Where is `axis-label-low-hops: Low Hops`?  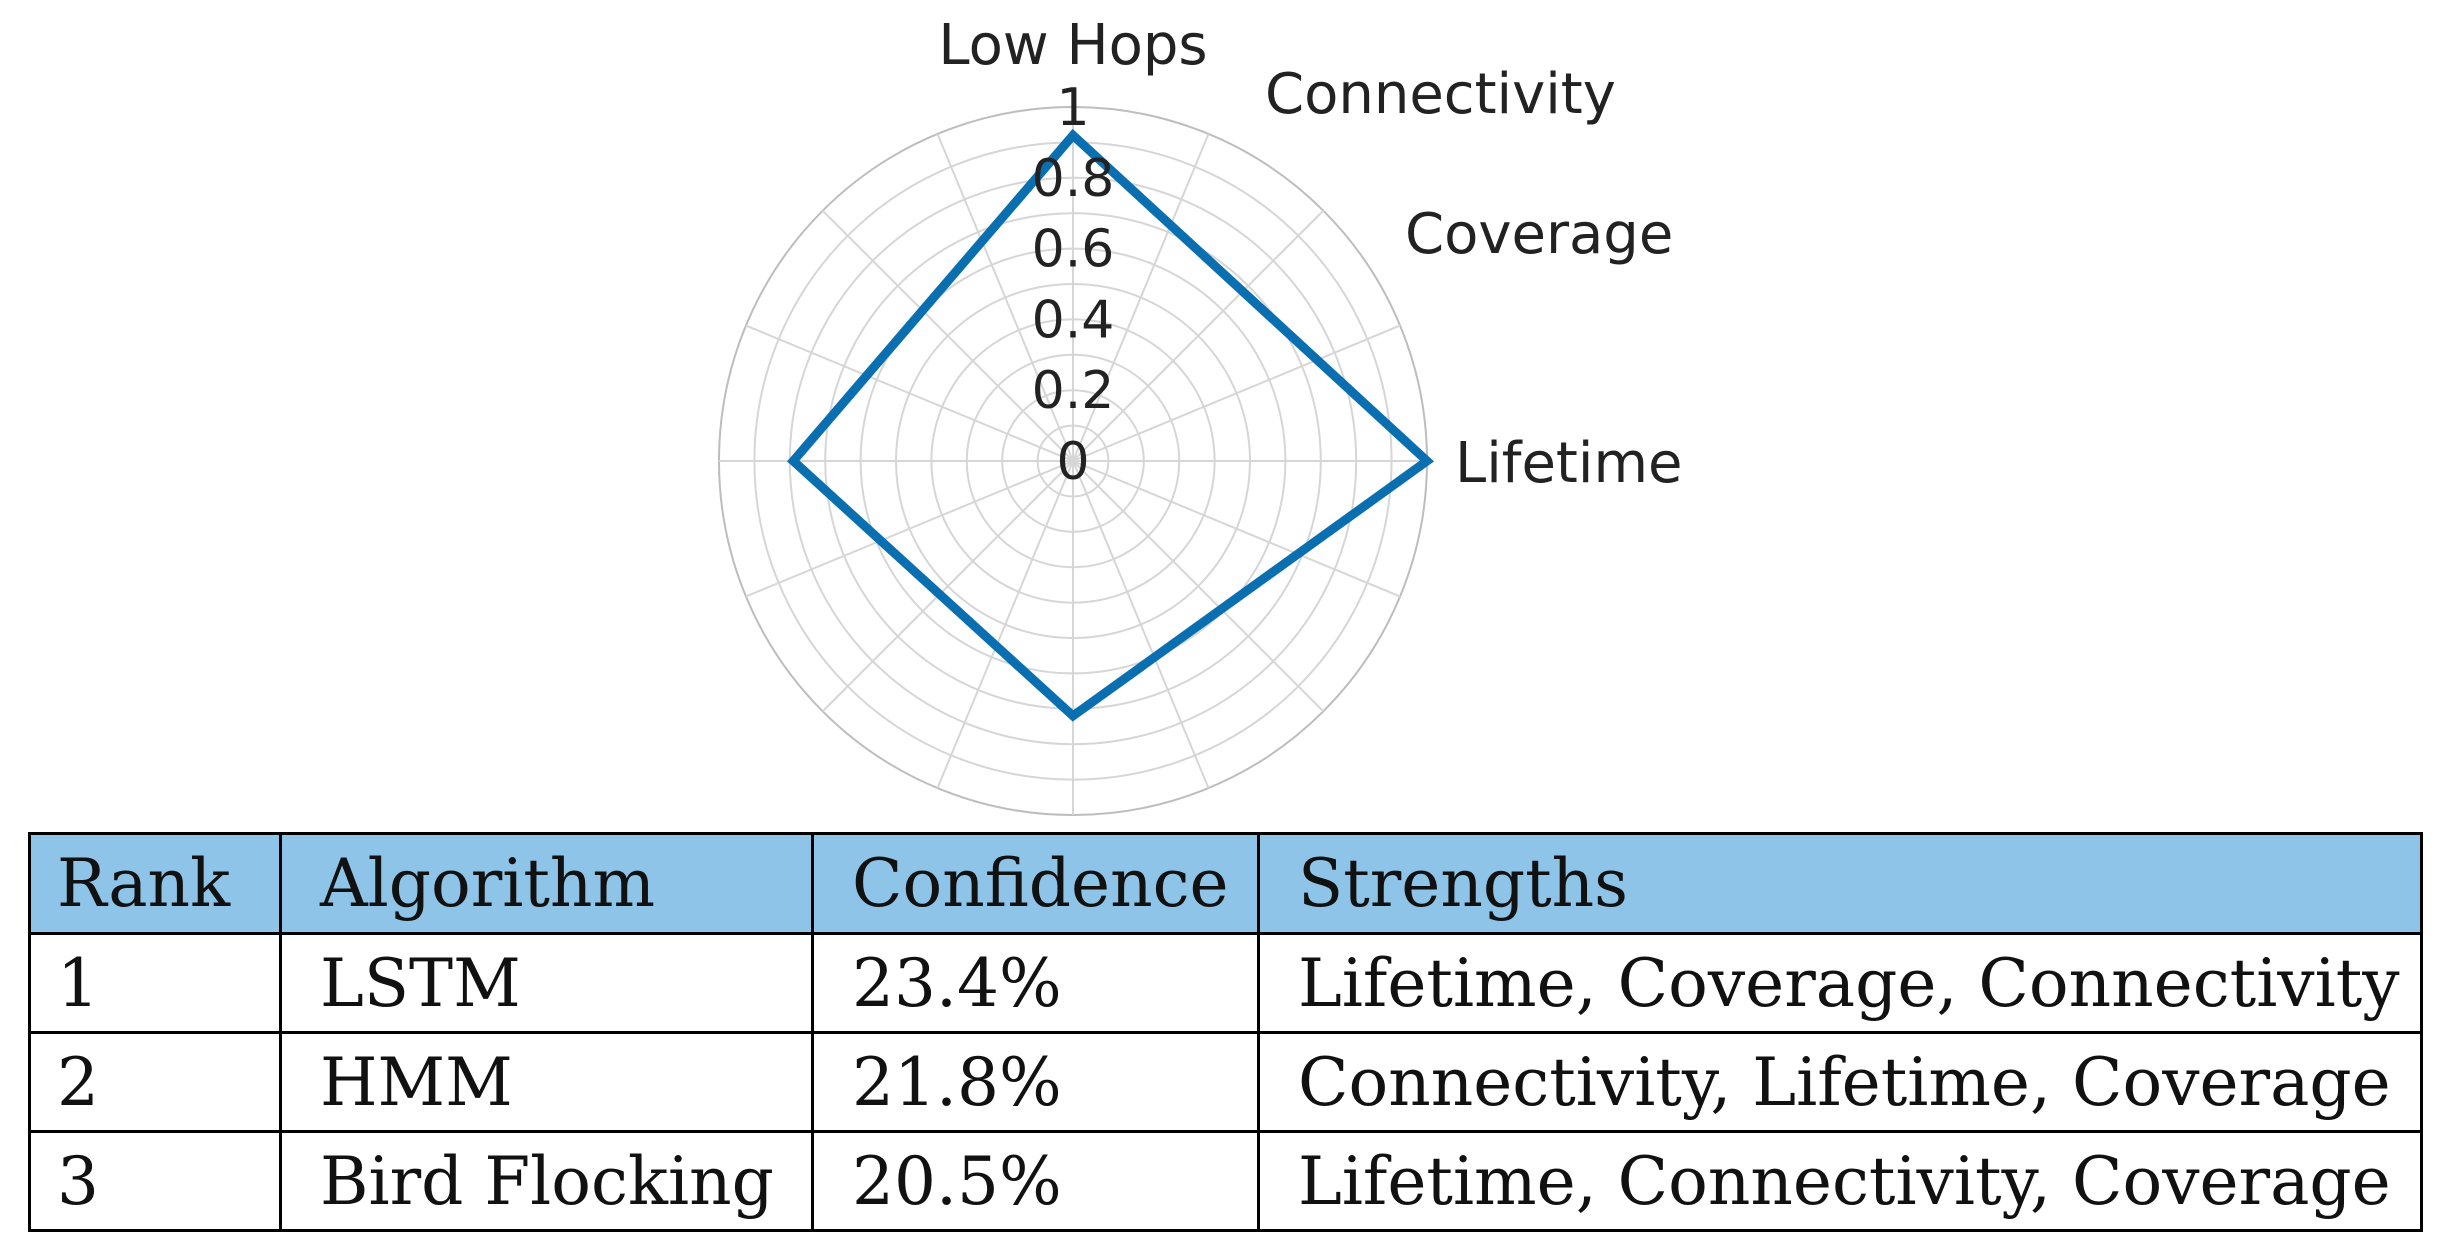 axis-label-low-hops: Low Hops is located at coordinates (1072, 45).